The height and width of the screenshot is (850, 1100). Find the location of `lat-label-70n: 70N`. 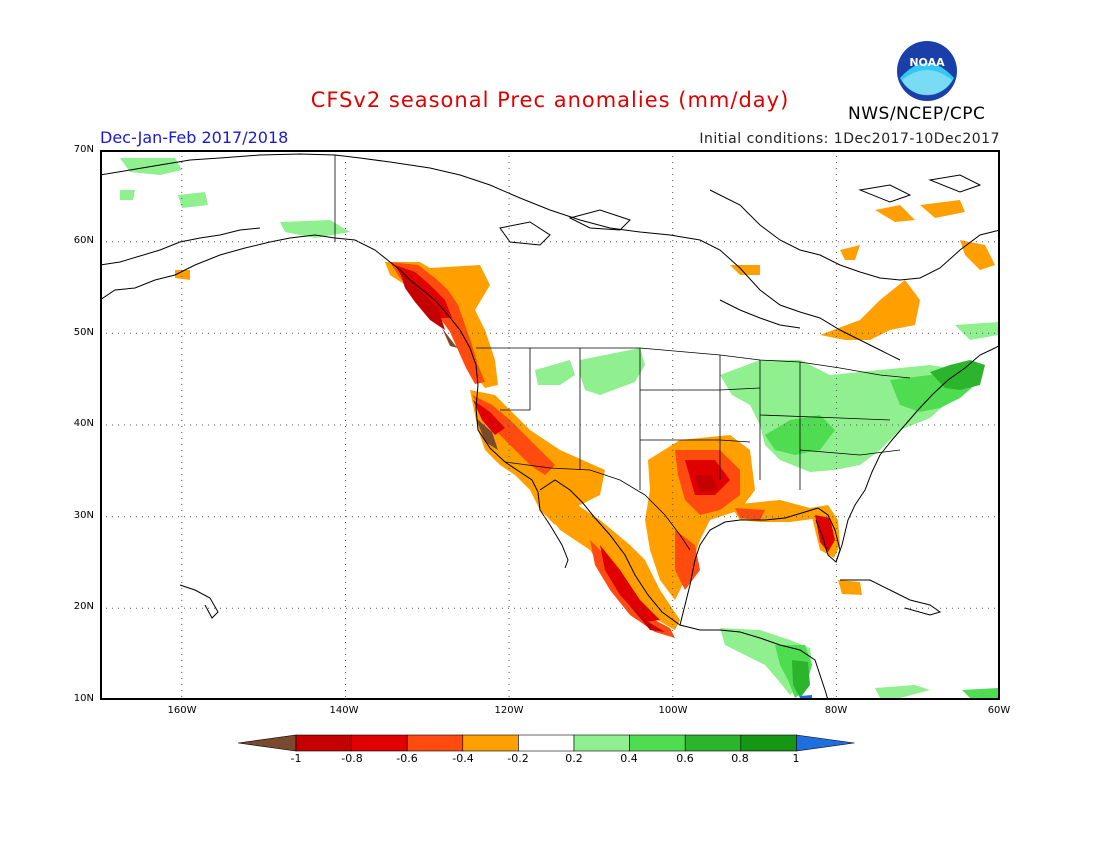

lat-label-70n: 70N is located at coordinates (83, 149).